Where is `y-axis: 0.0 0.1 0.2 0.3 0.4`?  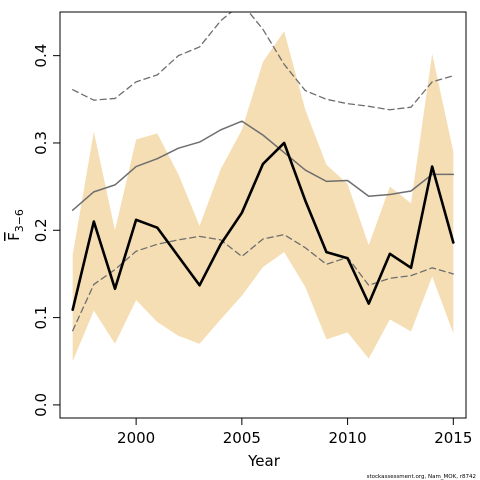 y-axis: 0.0 0.1 0.2 0.3 0.4 is located at coordinates (46, 230).